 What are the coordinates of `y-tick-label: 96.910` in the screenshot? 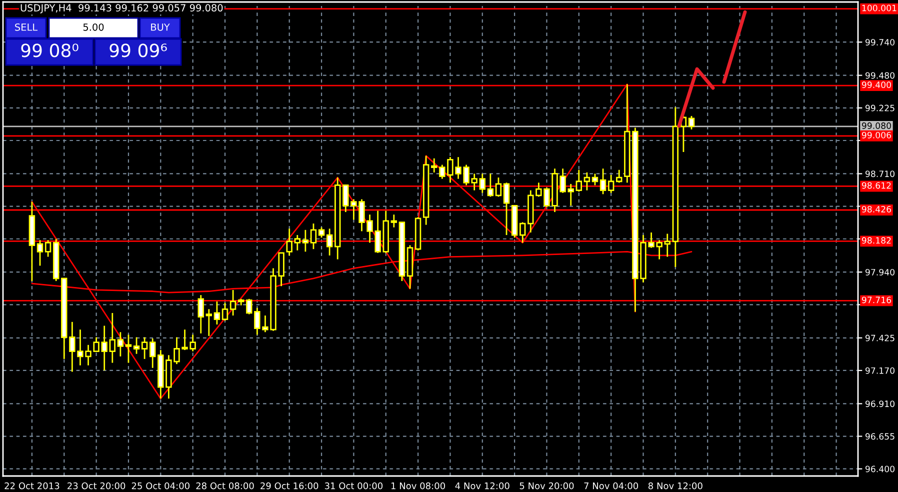 It's located at (880, 404).